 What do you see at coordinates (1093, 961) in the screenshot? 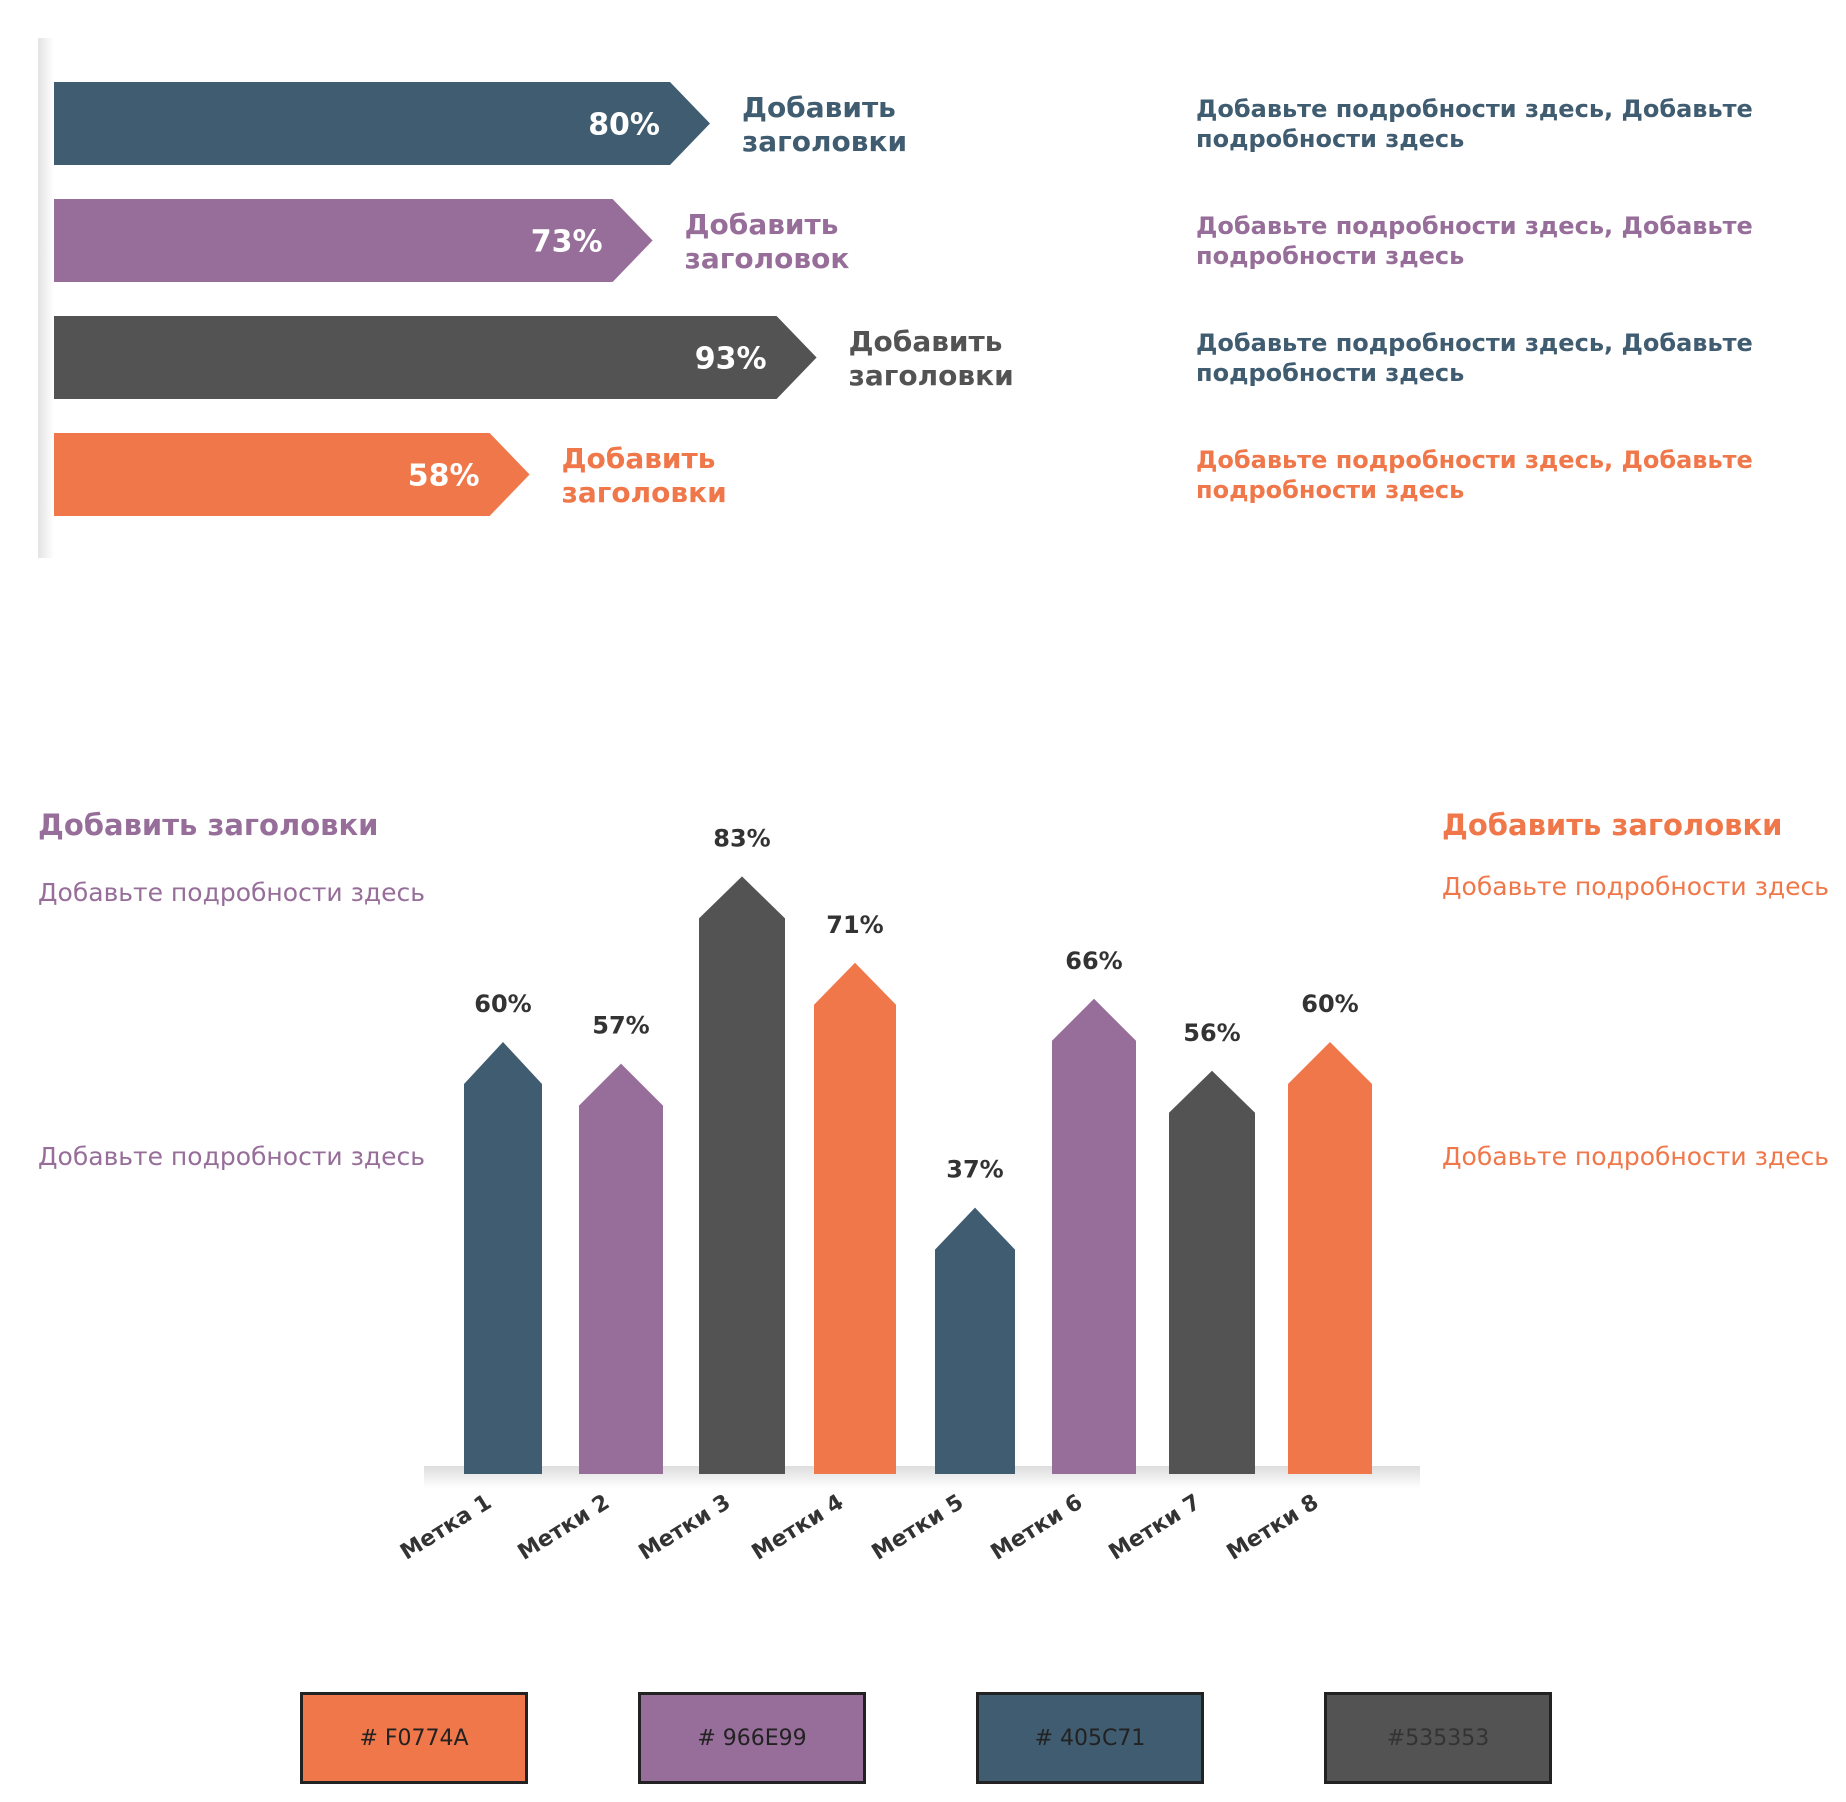
I see `v-bar-value-label: 66%` at bounding box center [1093, 961].